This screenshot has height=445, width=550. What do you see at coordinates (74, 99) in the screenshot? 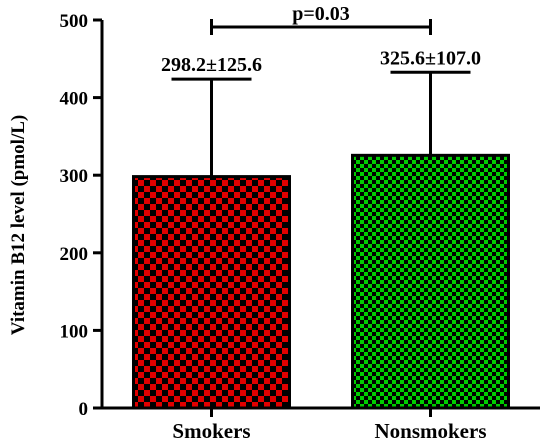
I see `y-tick-label: 400` at bounding box center [74, 99].